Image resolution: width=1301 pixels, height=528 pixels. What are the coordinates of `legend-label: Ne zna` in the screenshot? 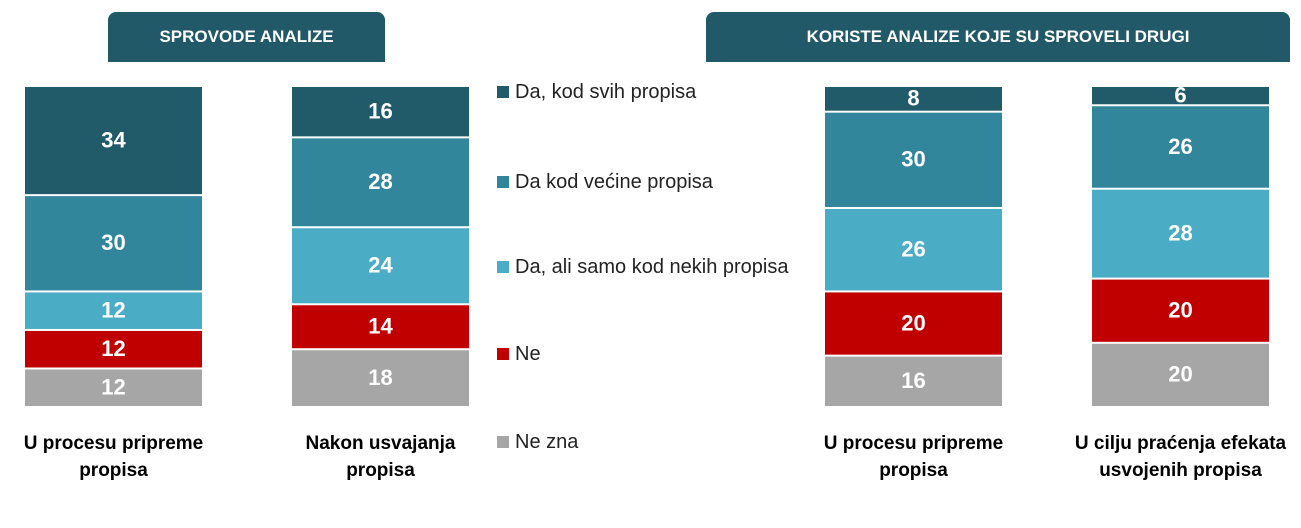 It's located at (547, 442).